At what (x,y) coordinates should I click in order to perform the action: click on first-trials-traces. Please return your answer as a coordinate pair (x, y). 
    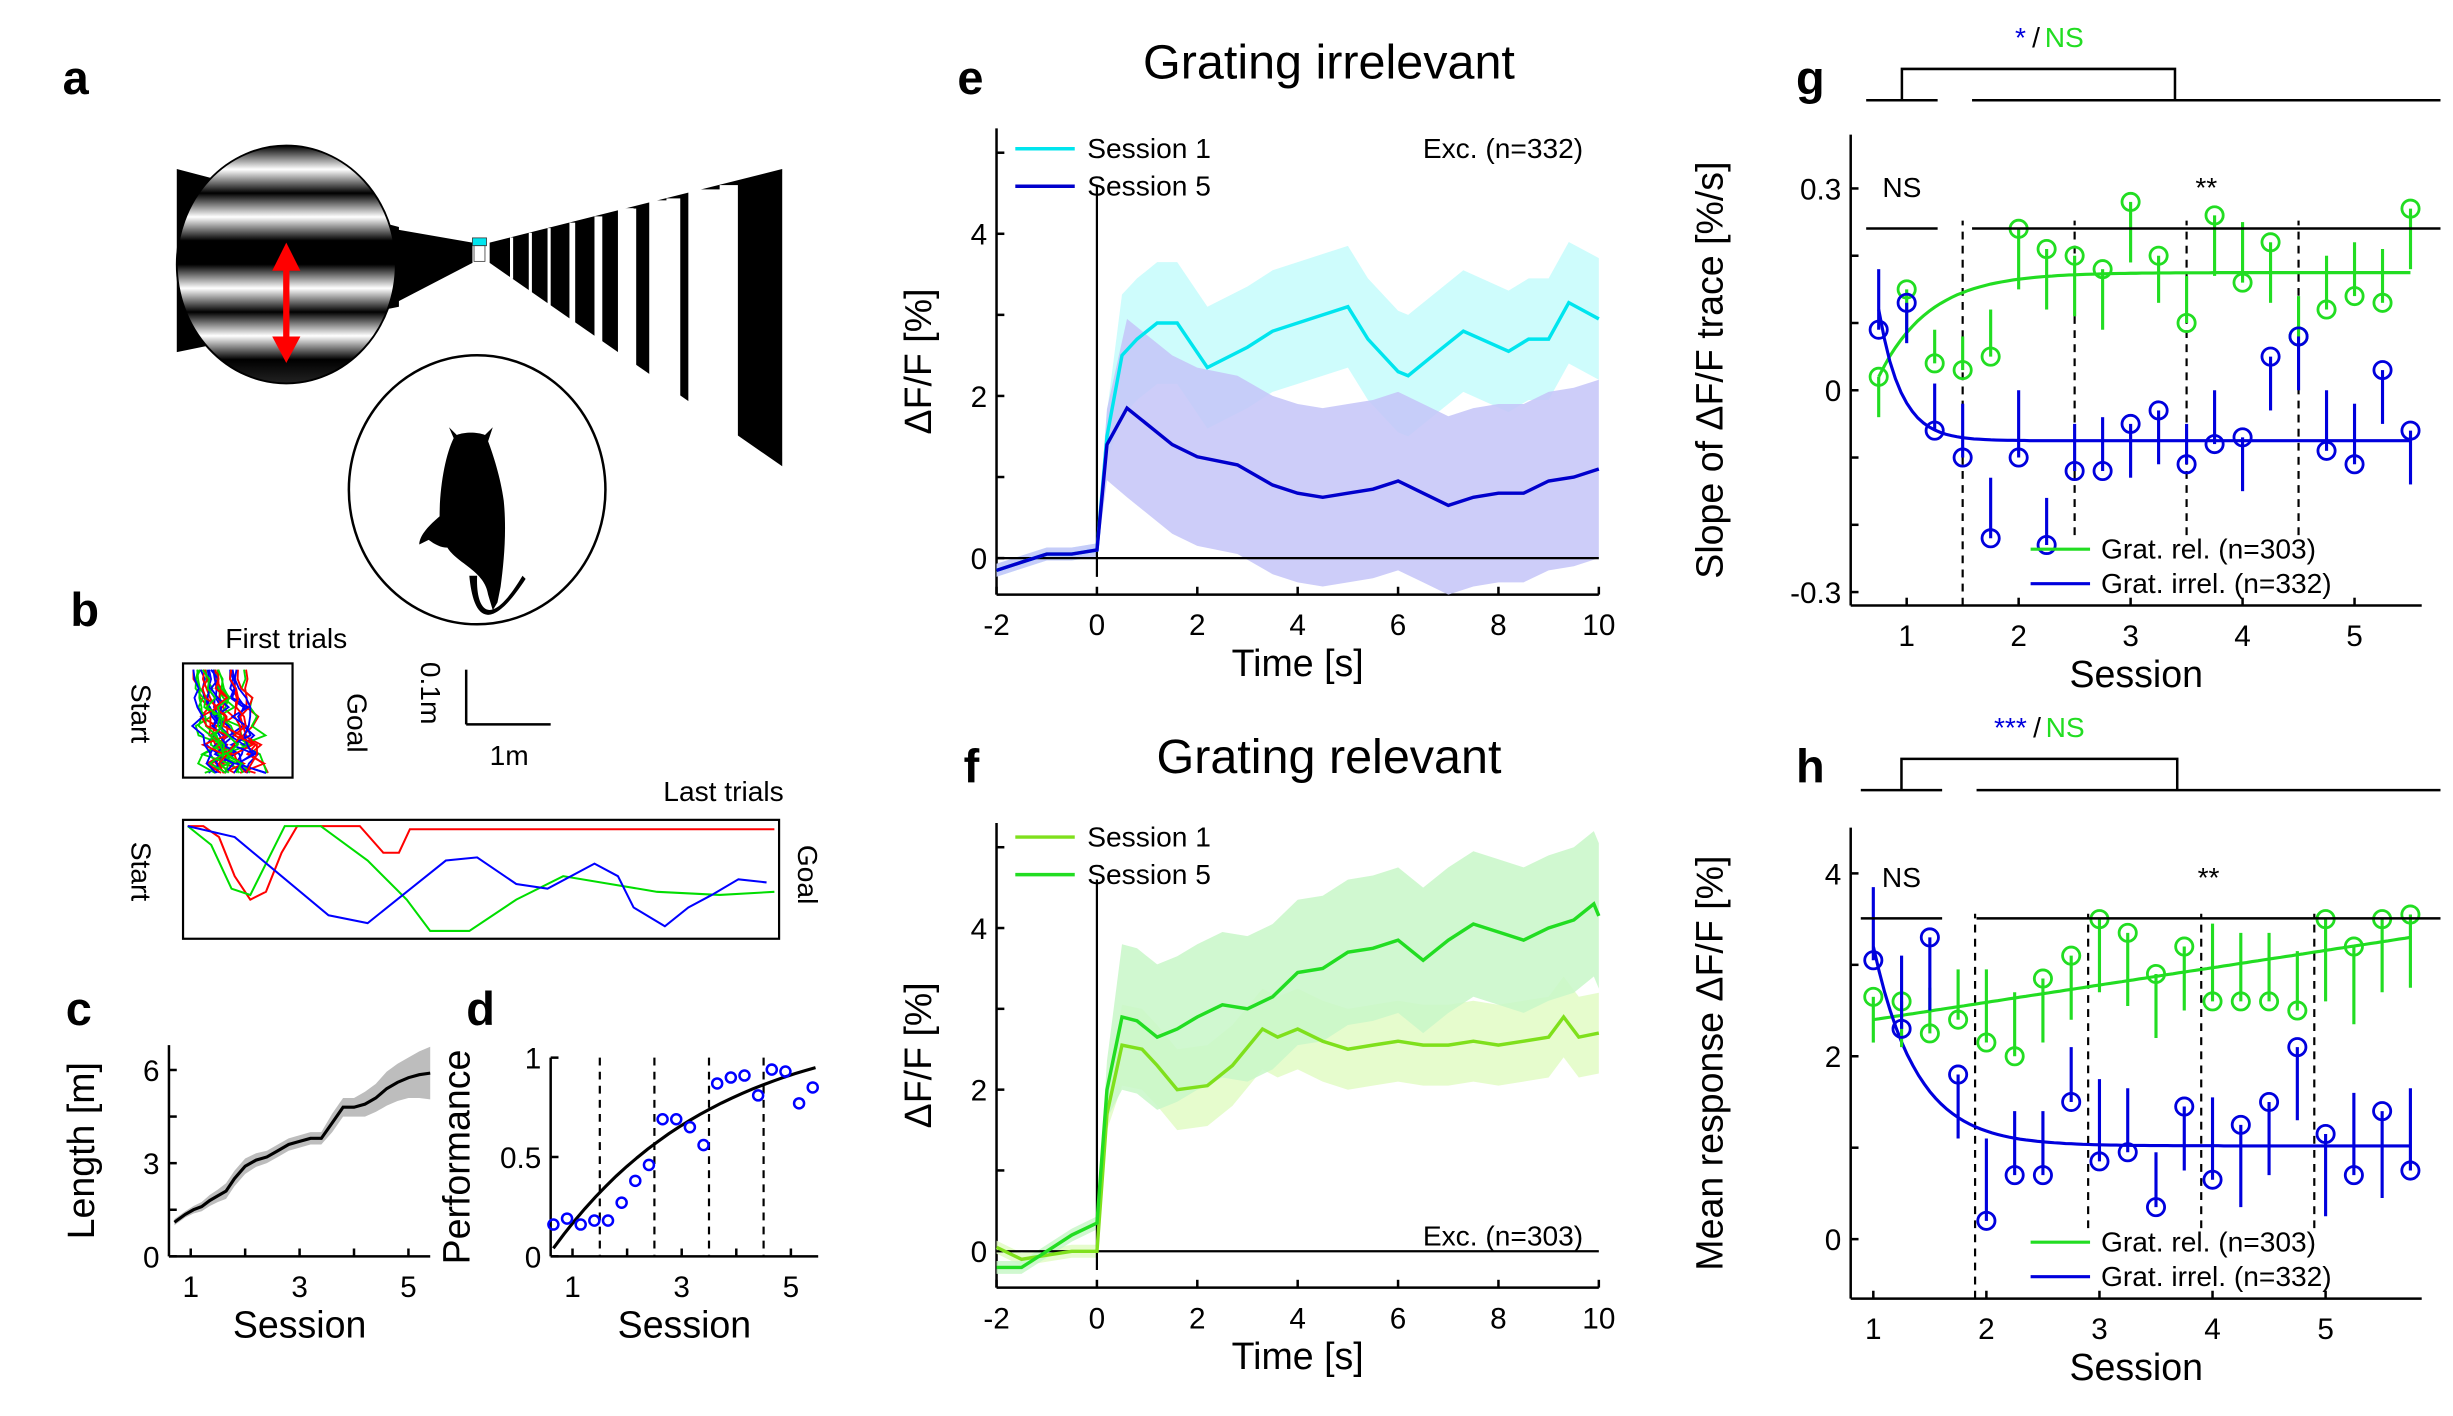
    Looking at the image, I should click on (229, 721).